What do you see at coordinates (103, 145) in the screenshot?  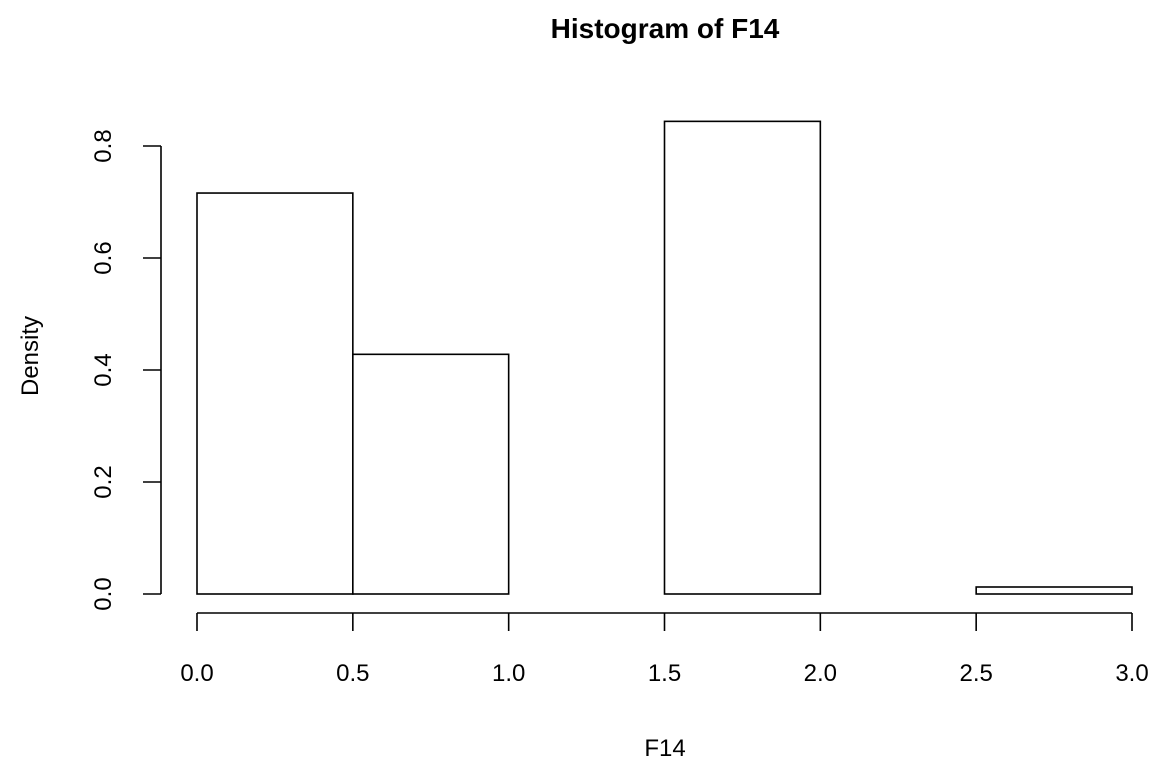 I see `y-tick-label: 0.8` at bounding box center [103, 145].